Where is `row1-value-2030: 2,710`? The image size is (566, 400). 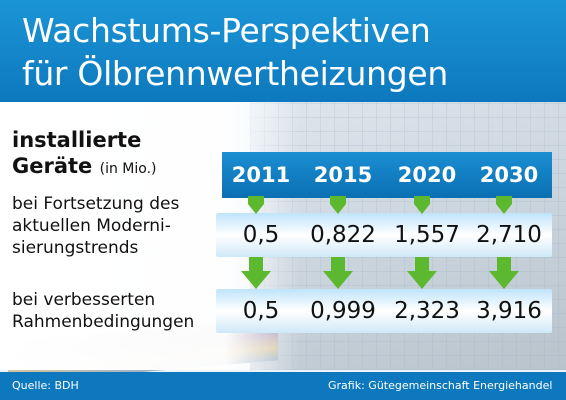
row1-value-2030: 2,710 is located at coordinates (509, 235).